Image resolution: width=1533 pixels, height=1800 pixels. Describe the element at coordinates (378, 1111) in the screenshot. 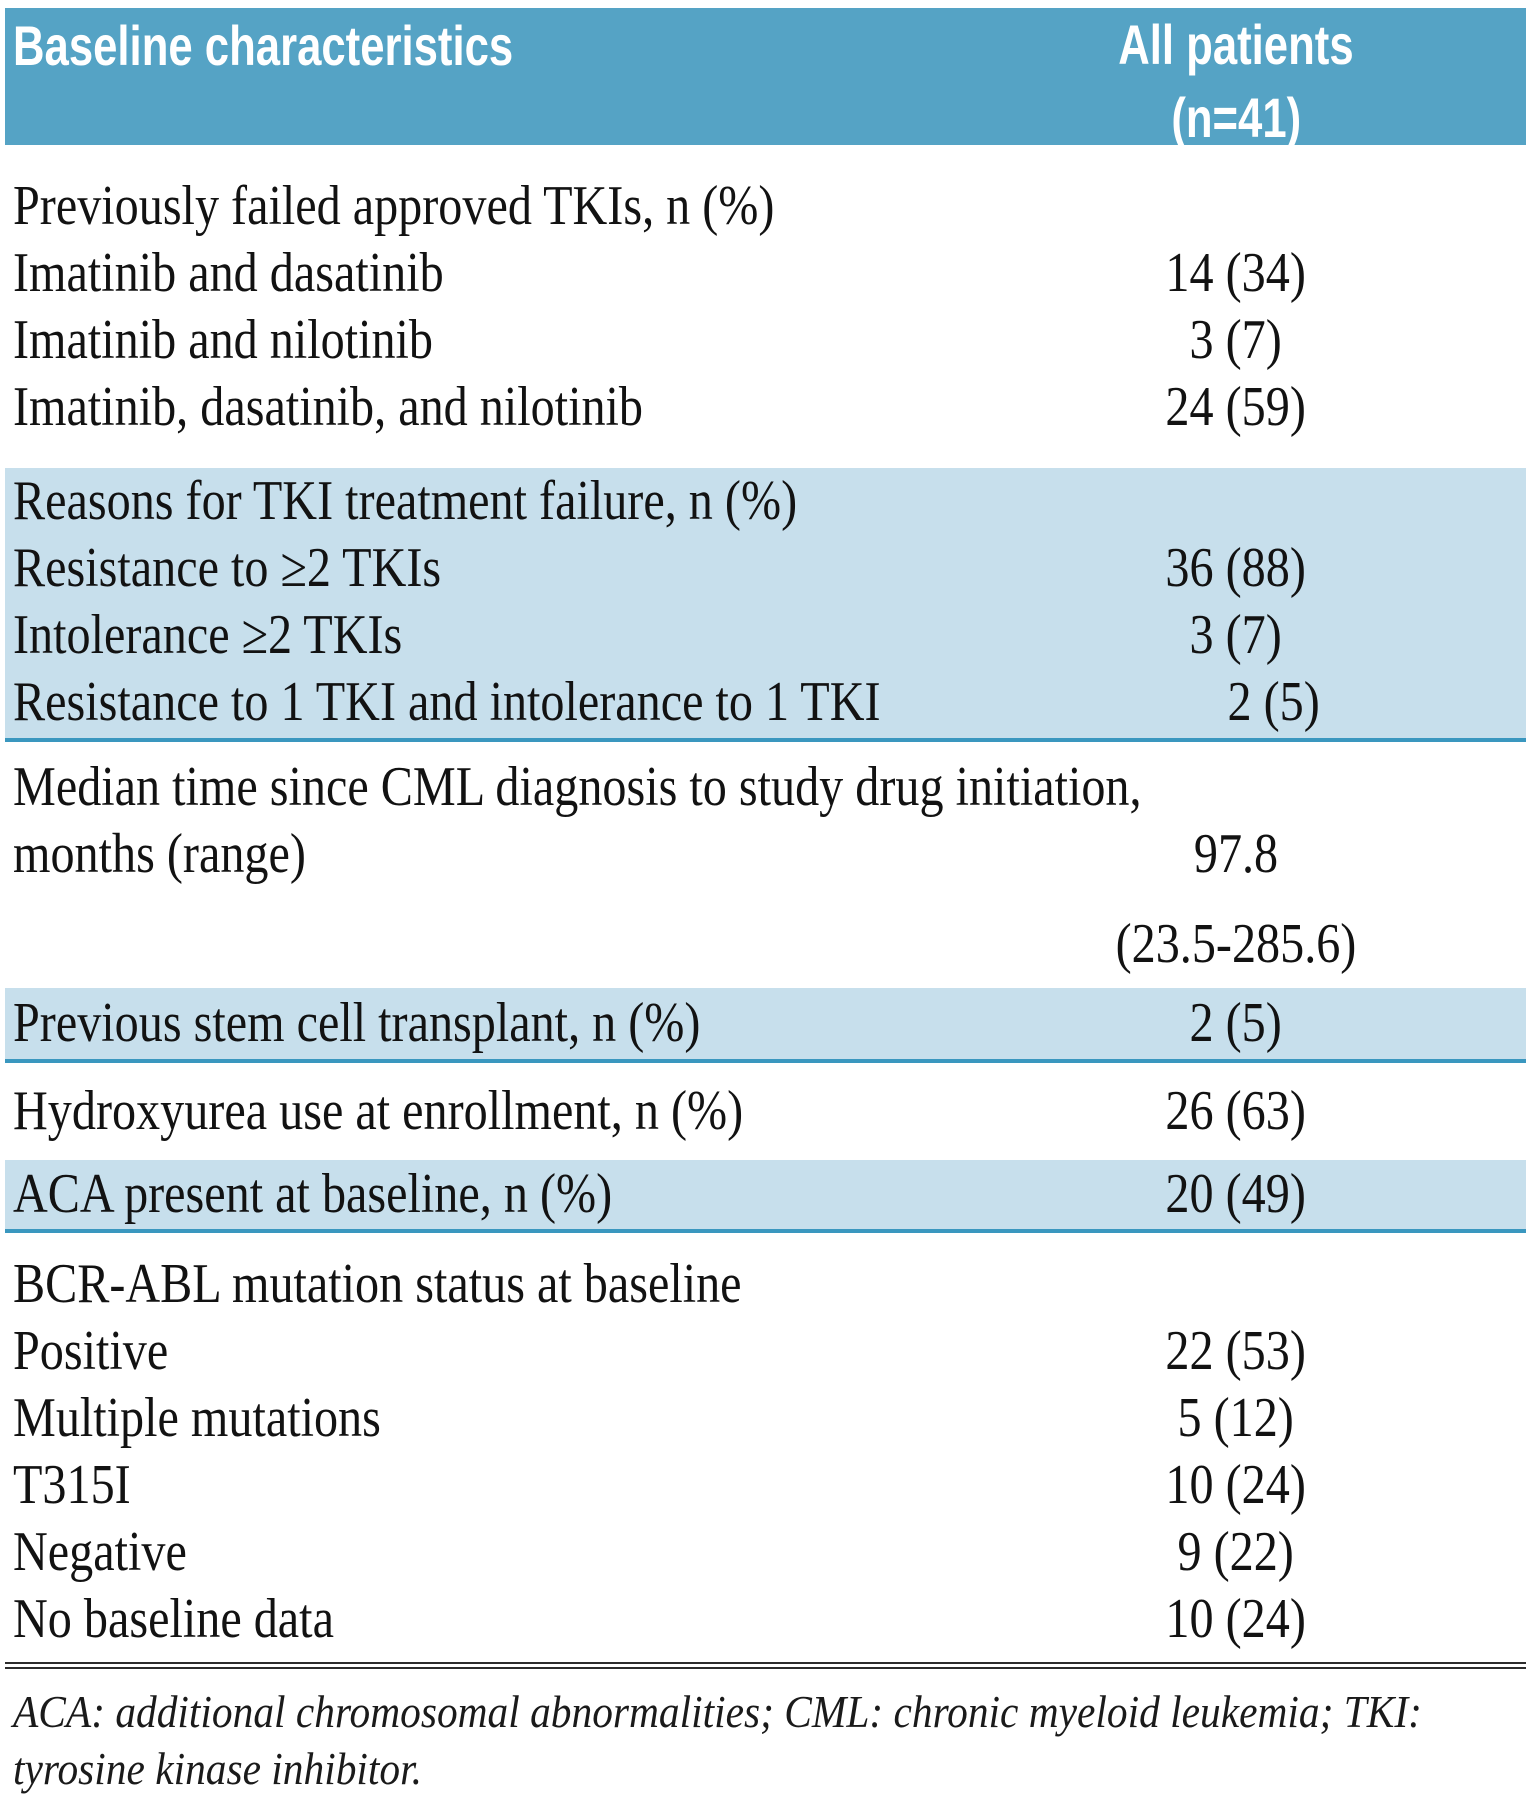

I see `row-label: Hydroxyurea use at enrollment, n (%)` at that location.